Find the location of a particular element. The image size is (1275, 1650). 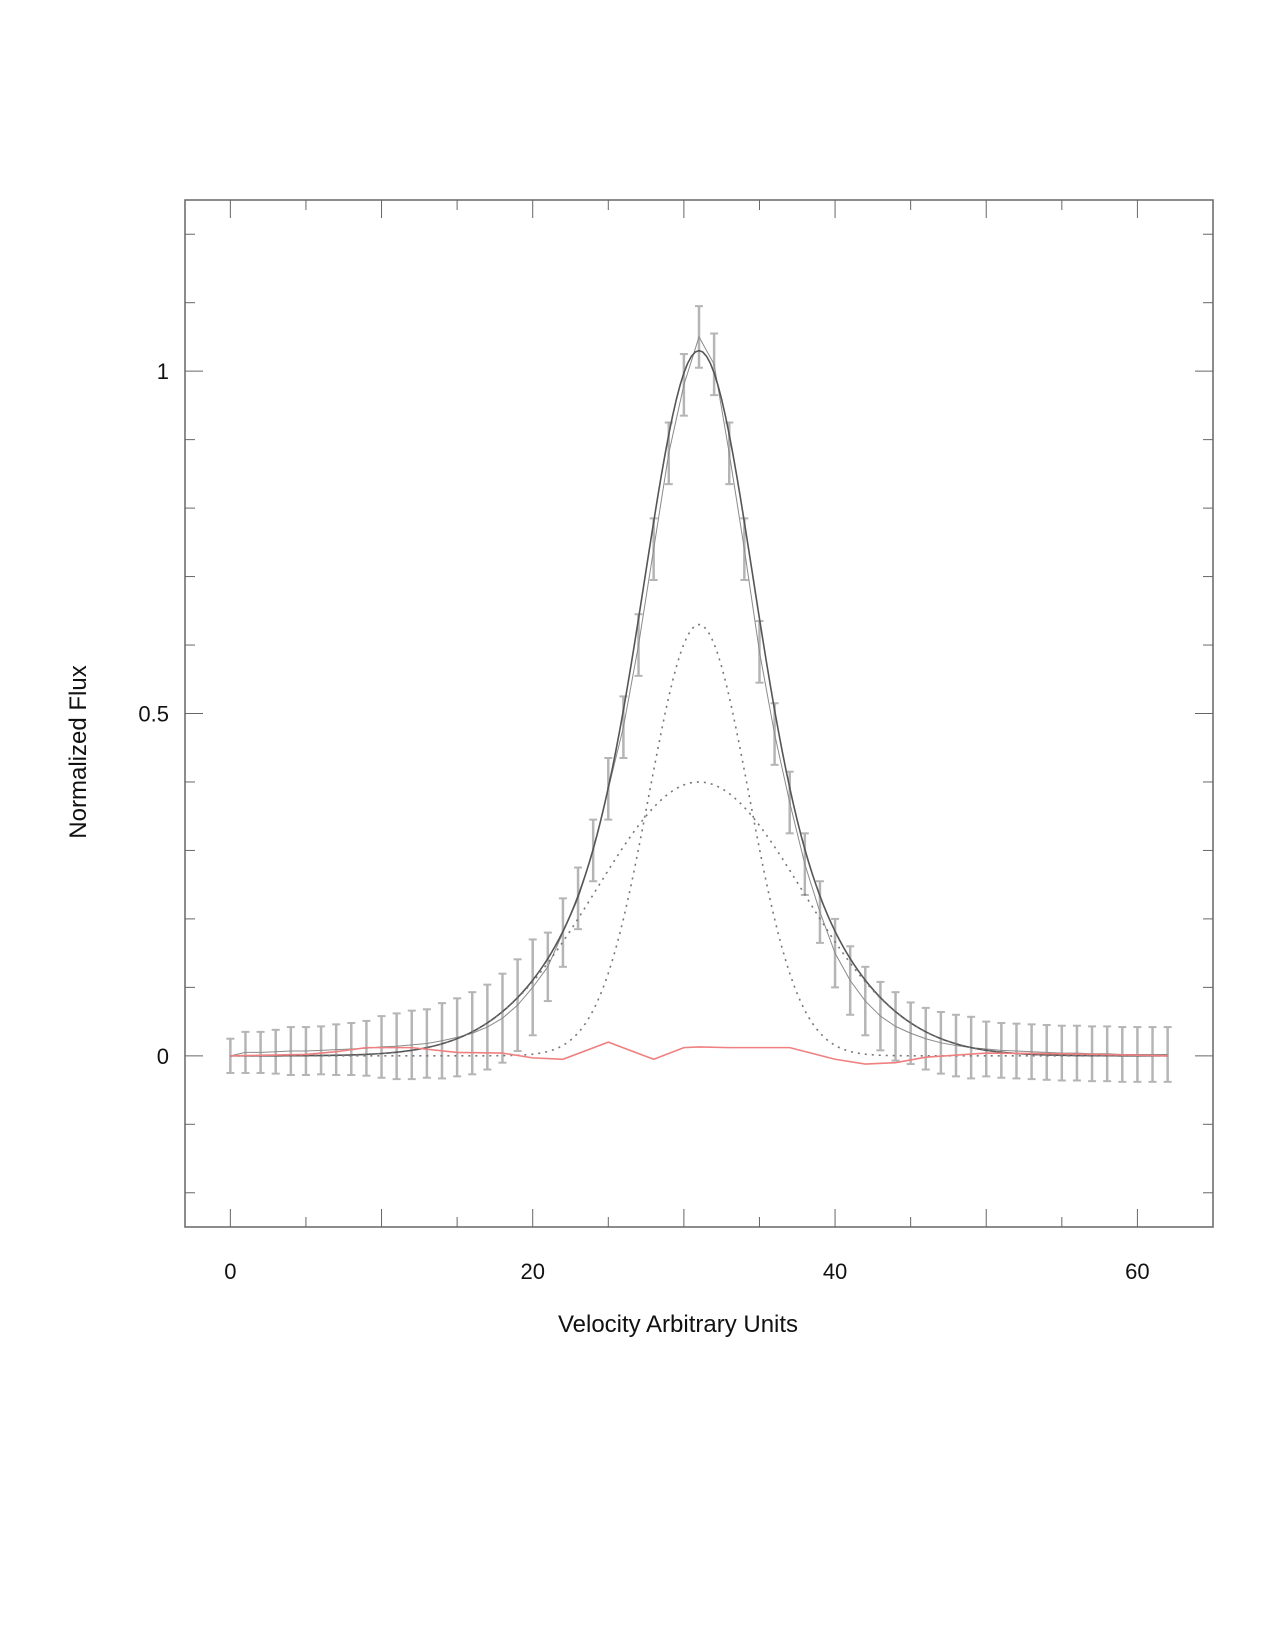

y-tick-labels: 00.51 is located at coordinates (153, 714).